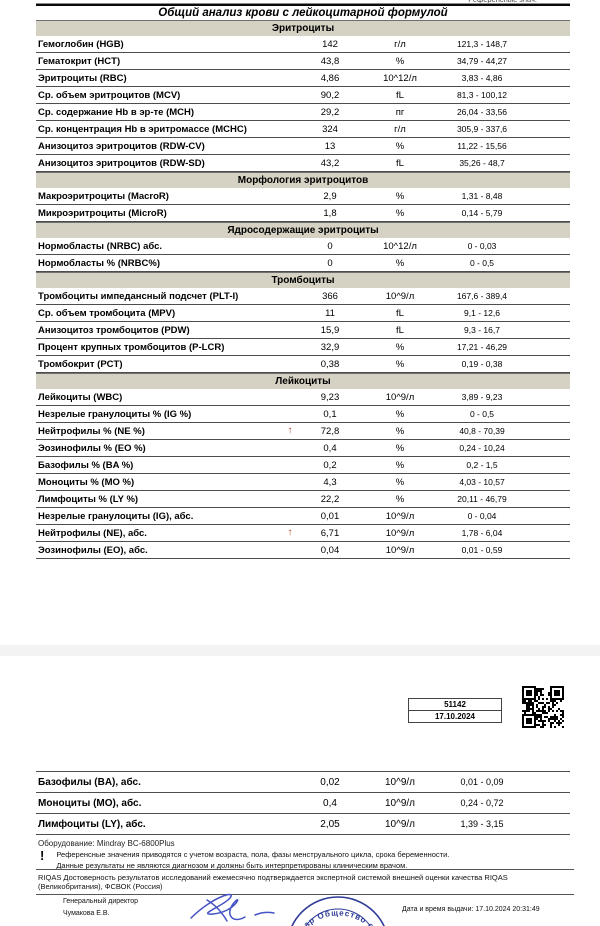 This screenshot has width=600, height=926. Describe the element at coordinates (303, 246) in the screenshot. I see `result-row: Нормобласты (NRBC) абс. 0 10^12/л 0 - 0,03` at that location.